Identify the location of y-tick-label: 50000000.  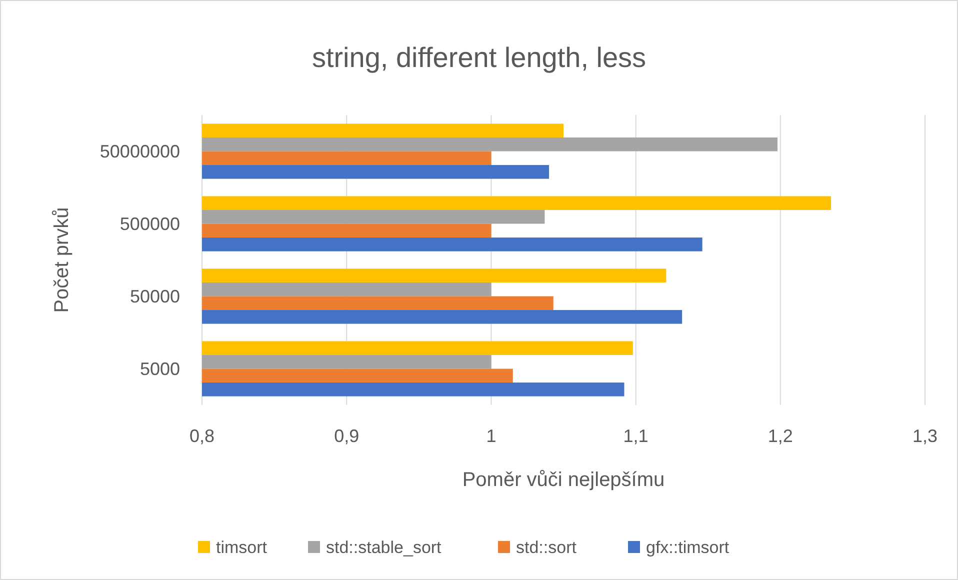
(140, 151).